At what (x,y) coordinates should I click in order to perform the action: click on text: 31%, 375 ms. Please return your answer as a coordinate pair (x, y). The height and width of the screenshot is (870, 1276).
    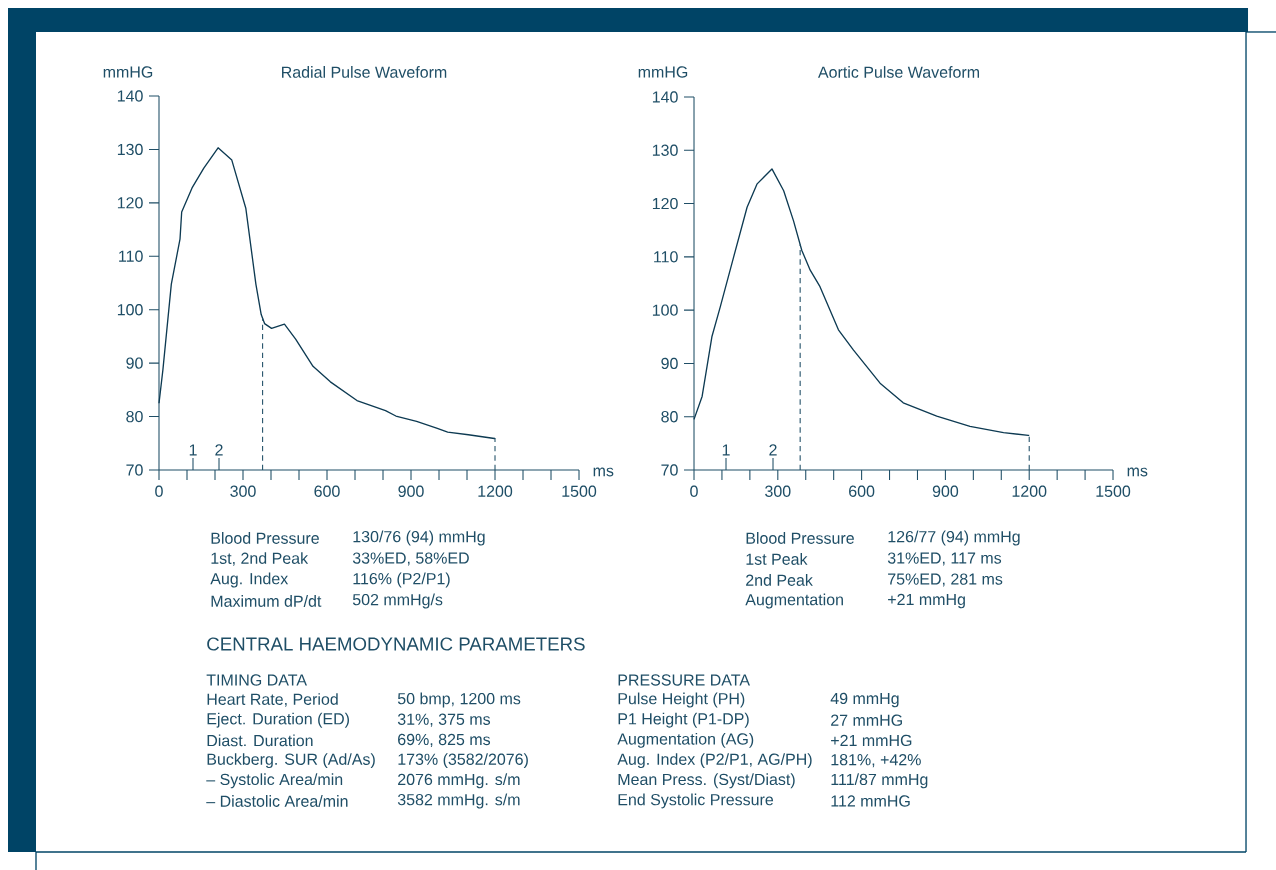
    Looking at the image, I should click on (444, 720).